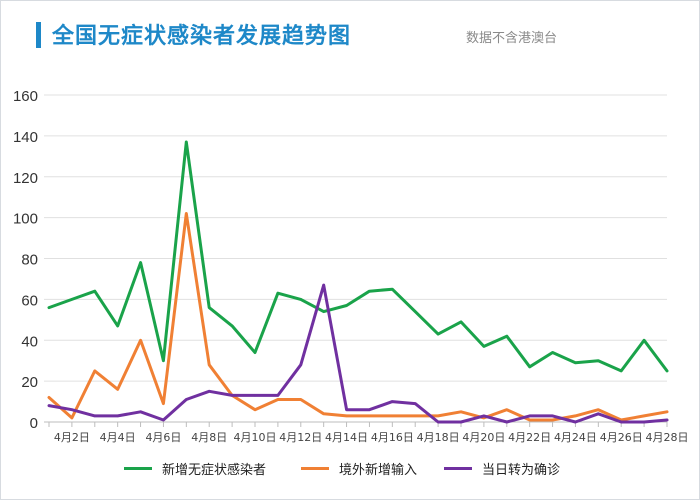 The height and width of the screenshot is (500, 700). What do you see at coordinates (214, 470) in the screenshot?
I see `legend-label: 新增无症状感染者` at bounding box center [214, 470].